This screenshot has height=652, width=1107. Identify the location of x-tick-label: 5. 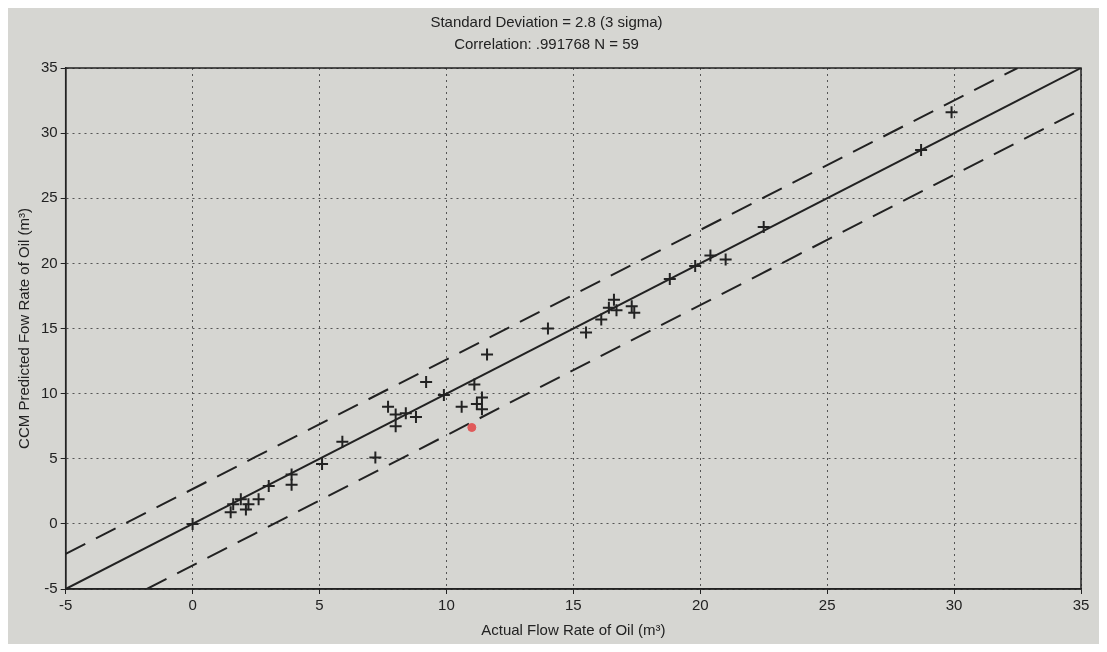
(319, 605).